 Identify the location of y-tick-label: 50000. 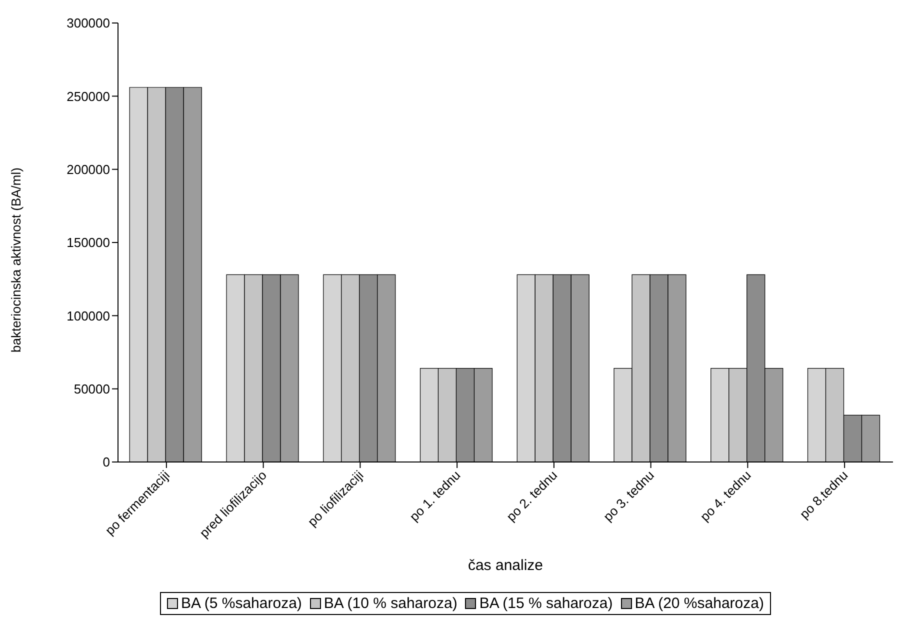
(92, 388).